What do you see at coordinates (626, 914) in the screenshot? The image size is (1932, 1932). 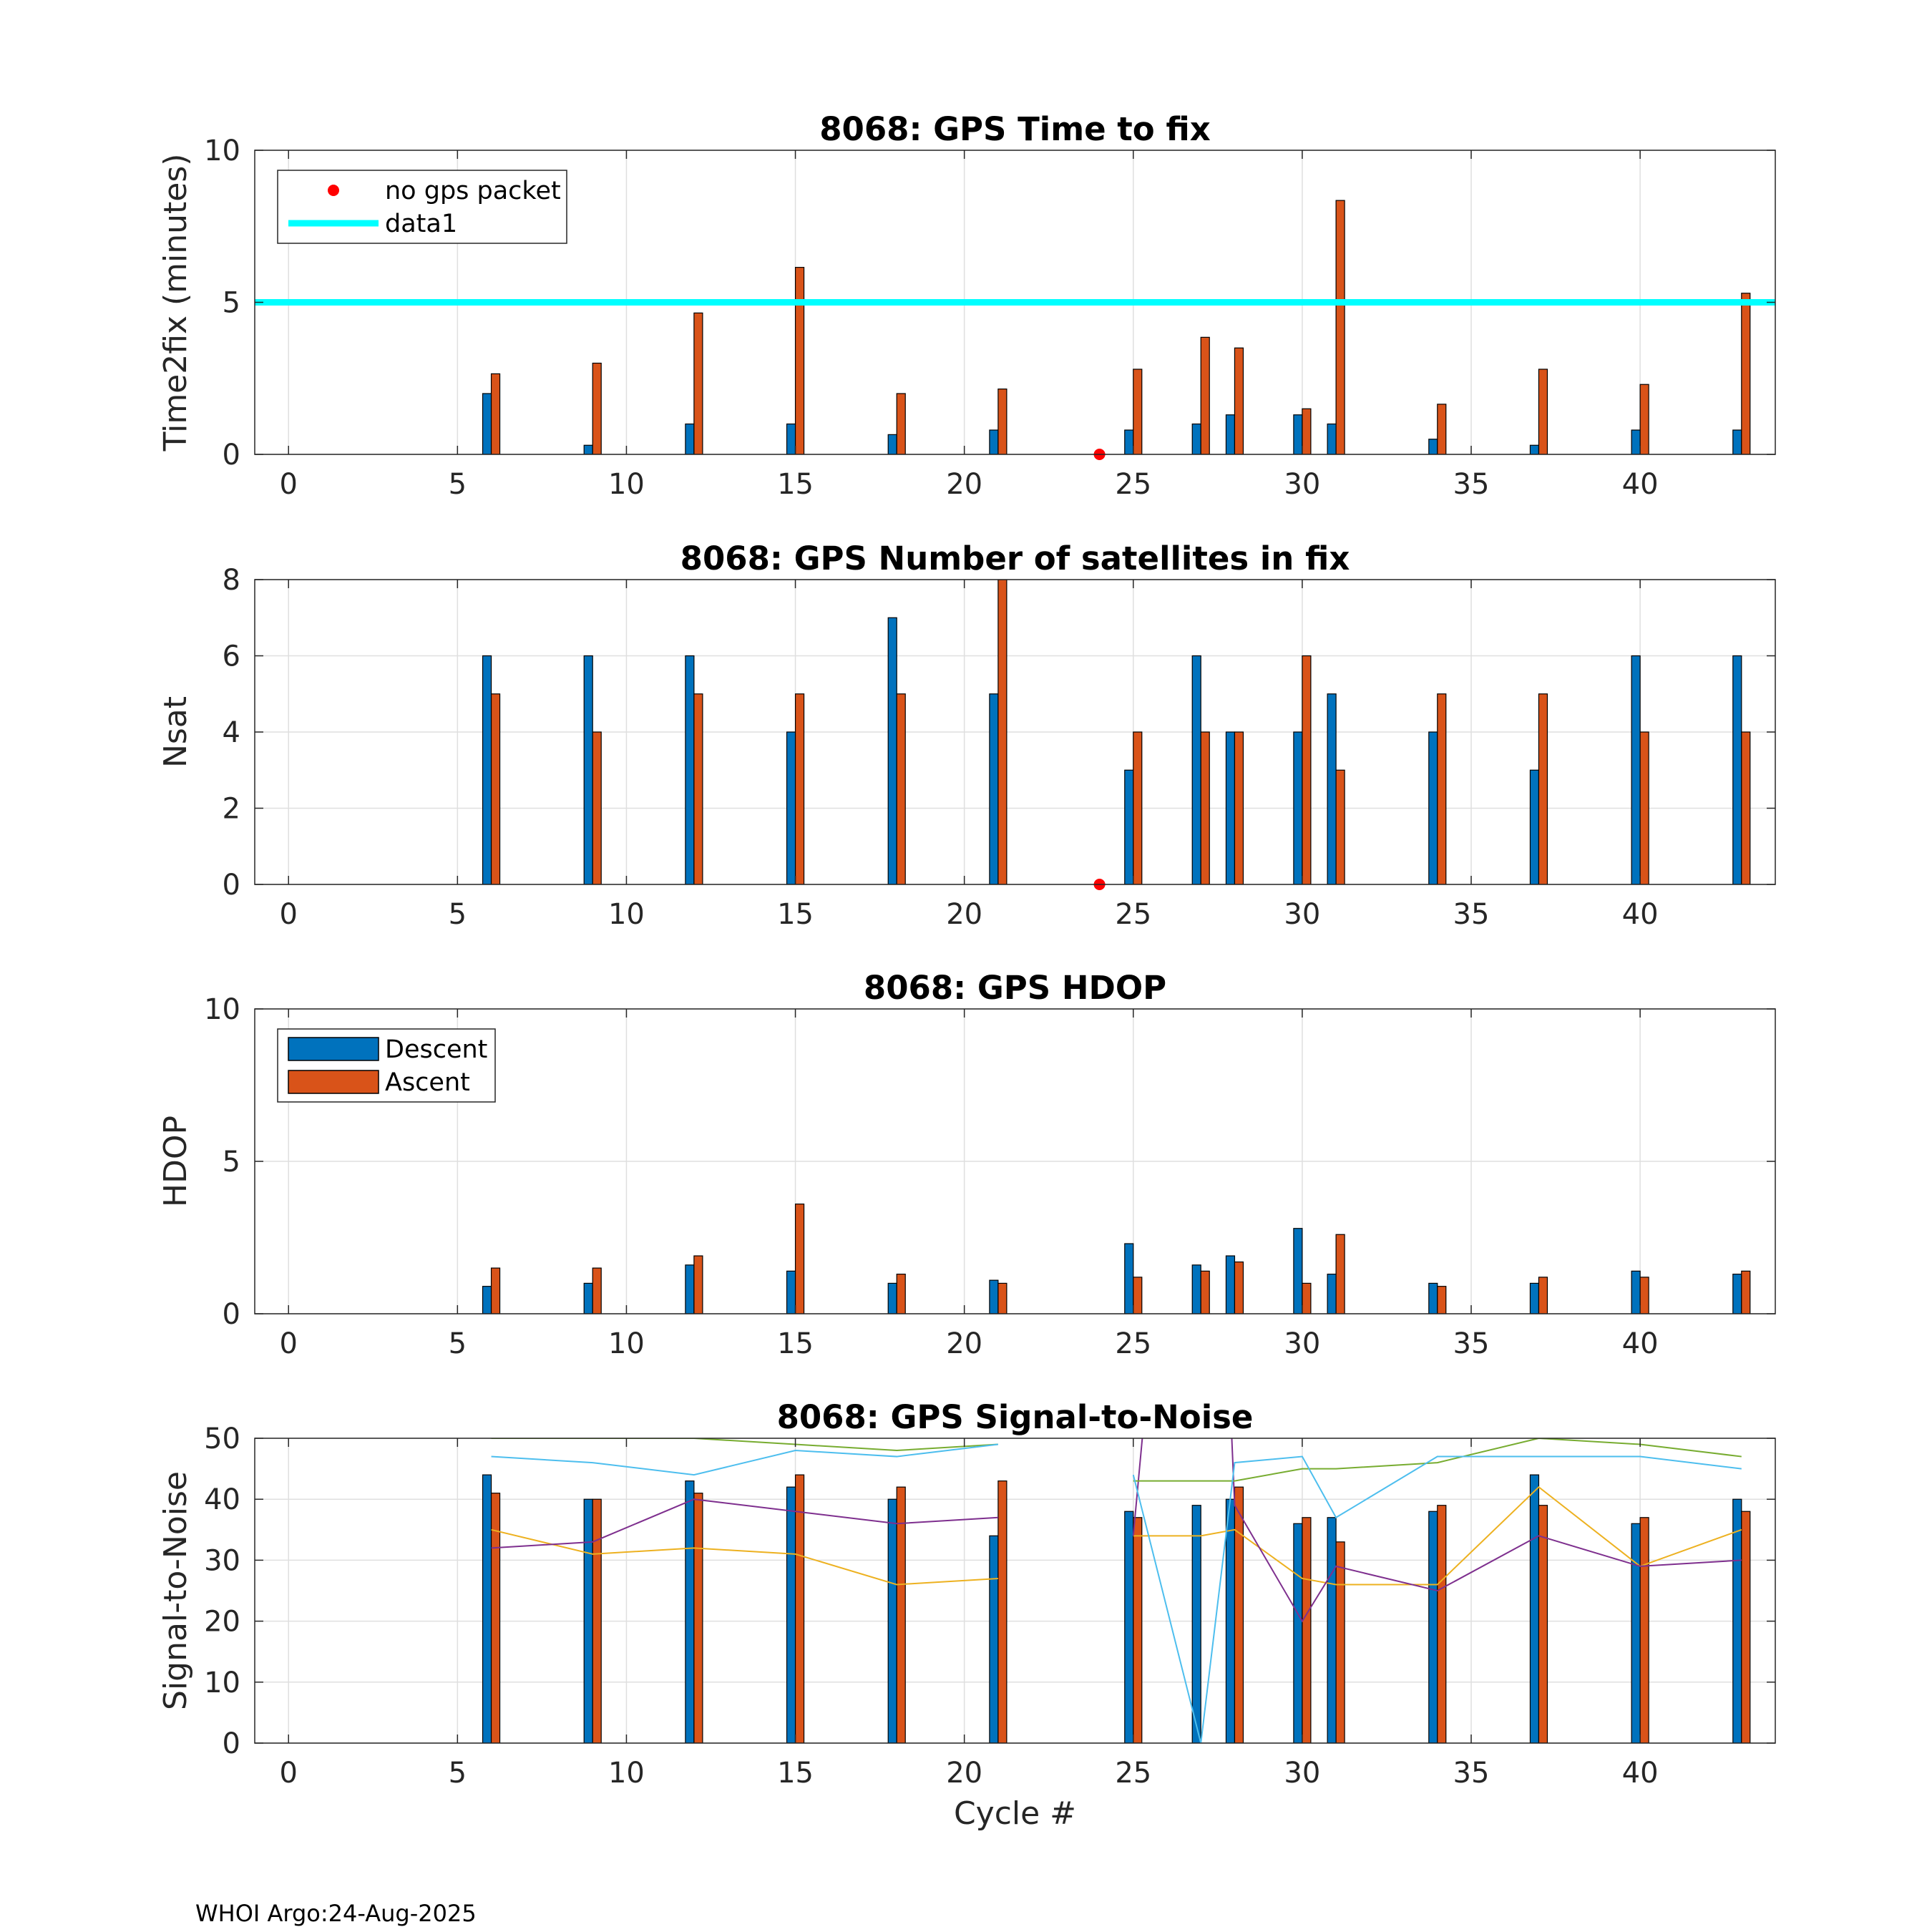 I see `x-tick-label: 10` at bounding box center [626, 914].